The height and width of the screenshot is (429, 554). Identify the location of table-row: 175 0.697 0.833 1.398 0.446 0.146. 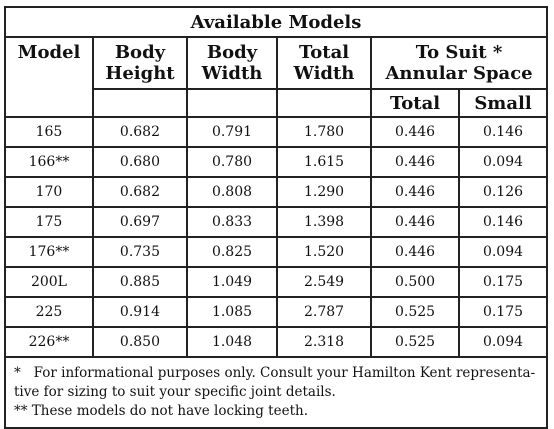
(276, 222).